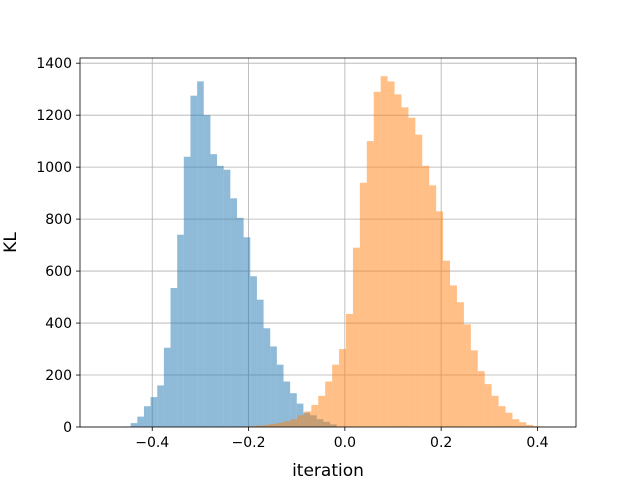 This screenshot has width=640, height=480. I want to click on x-axis-label: iteration, so click(328, 470).